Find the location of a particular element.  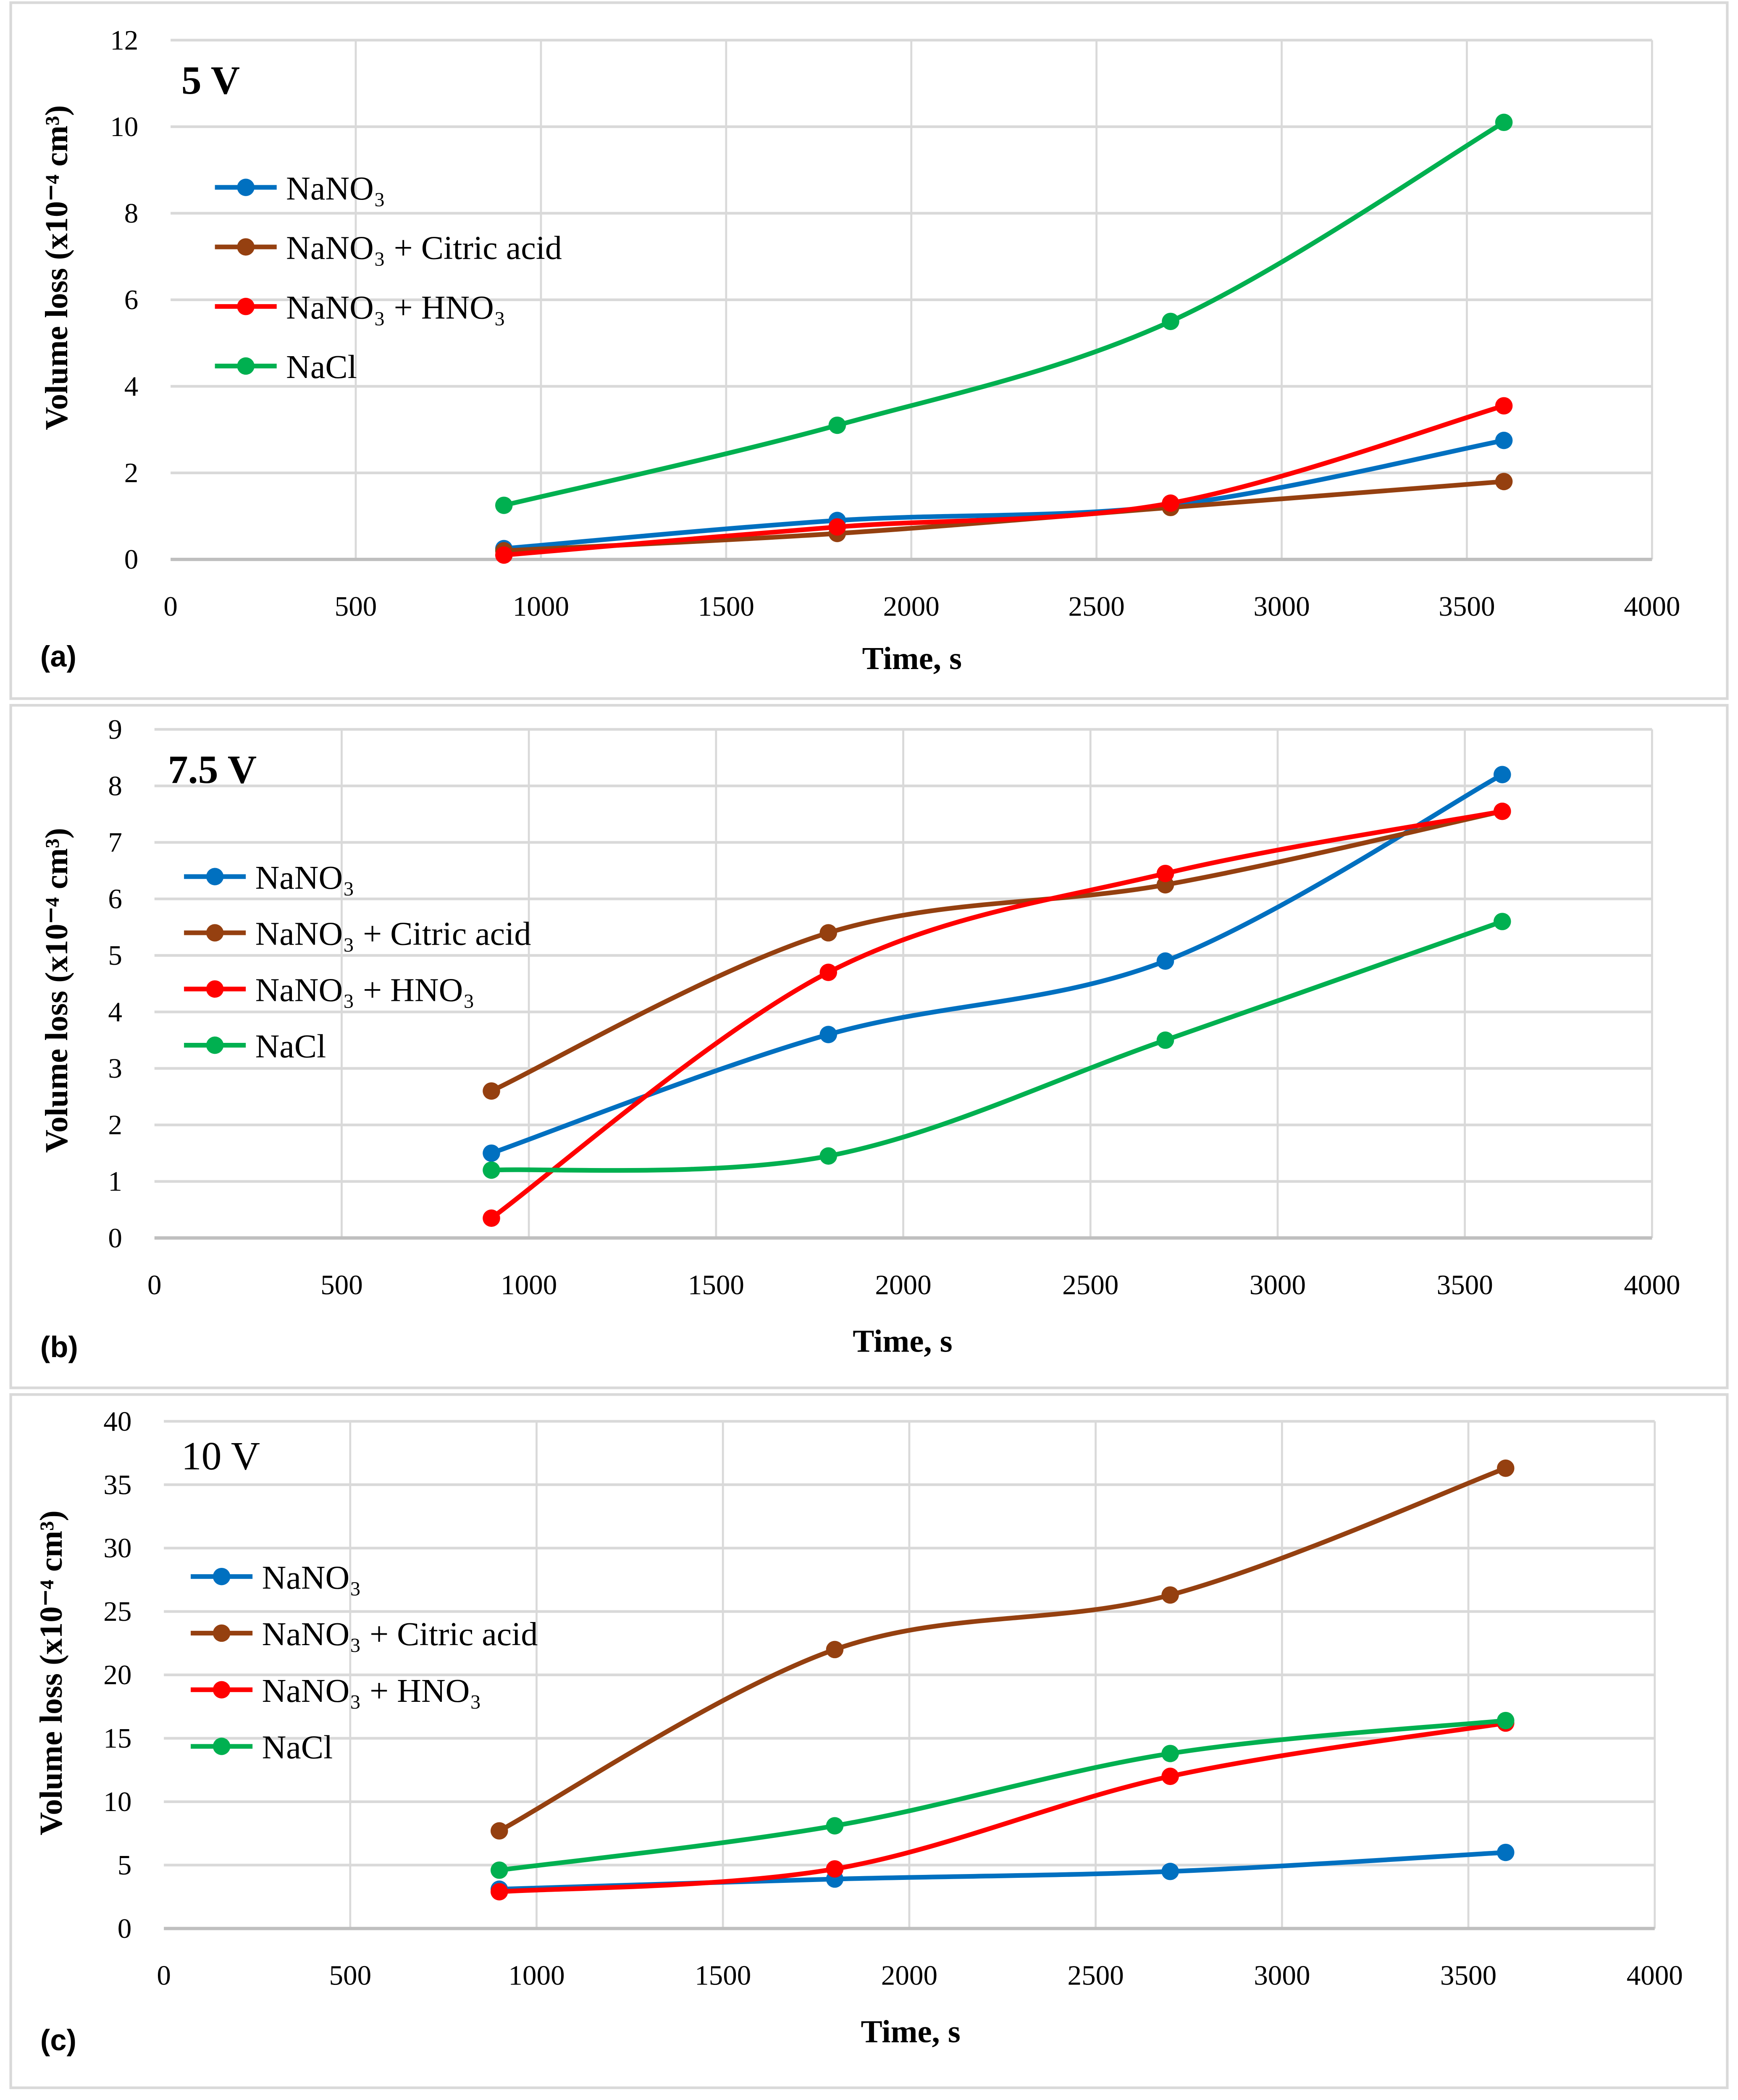

series-line-Citric is located at coordinates (996, 951).